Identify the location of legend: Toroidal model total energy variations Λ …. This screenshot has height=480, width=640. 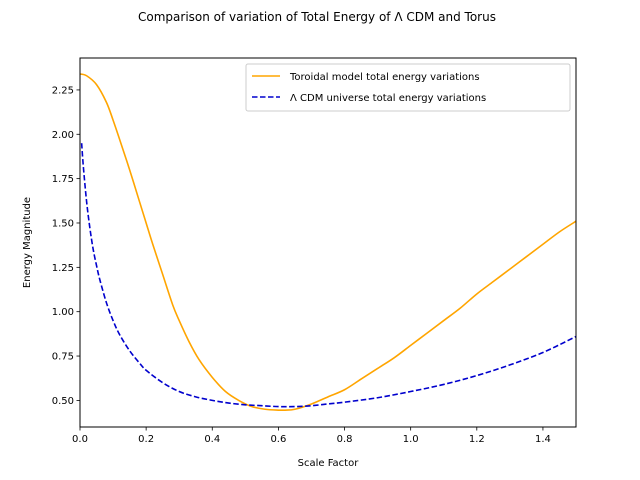
(408, 87).